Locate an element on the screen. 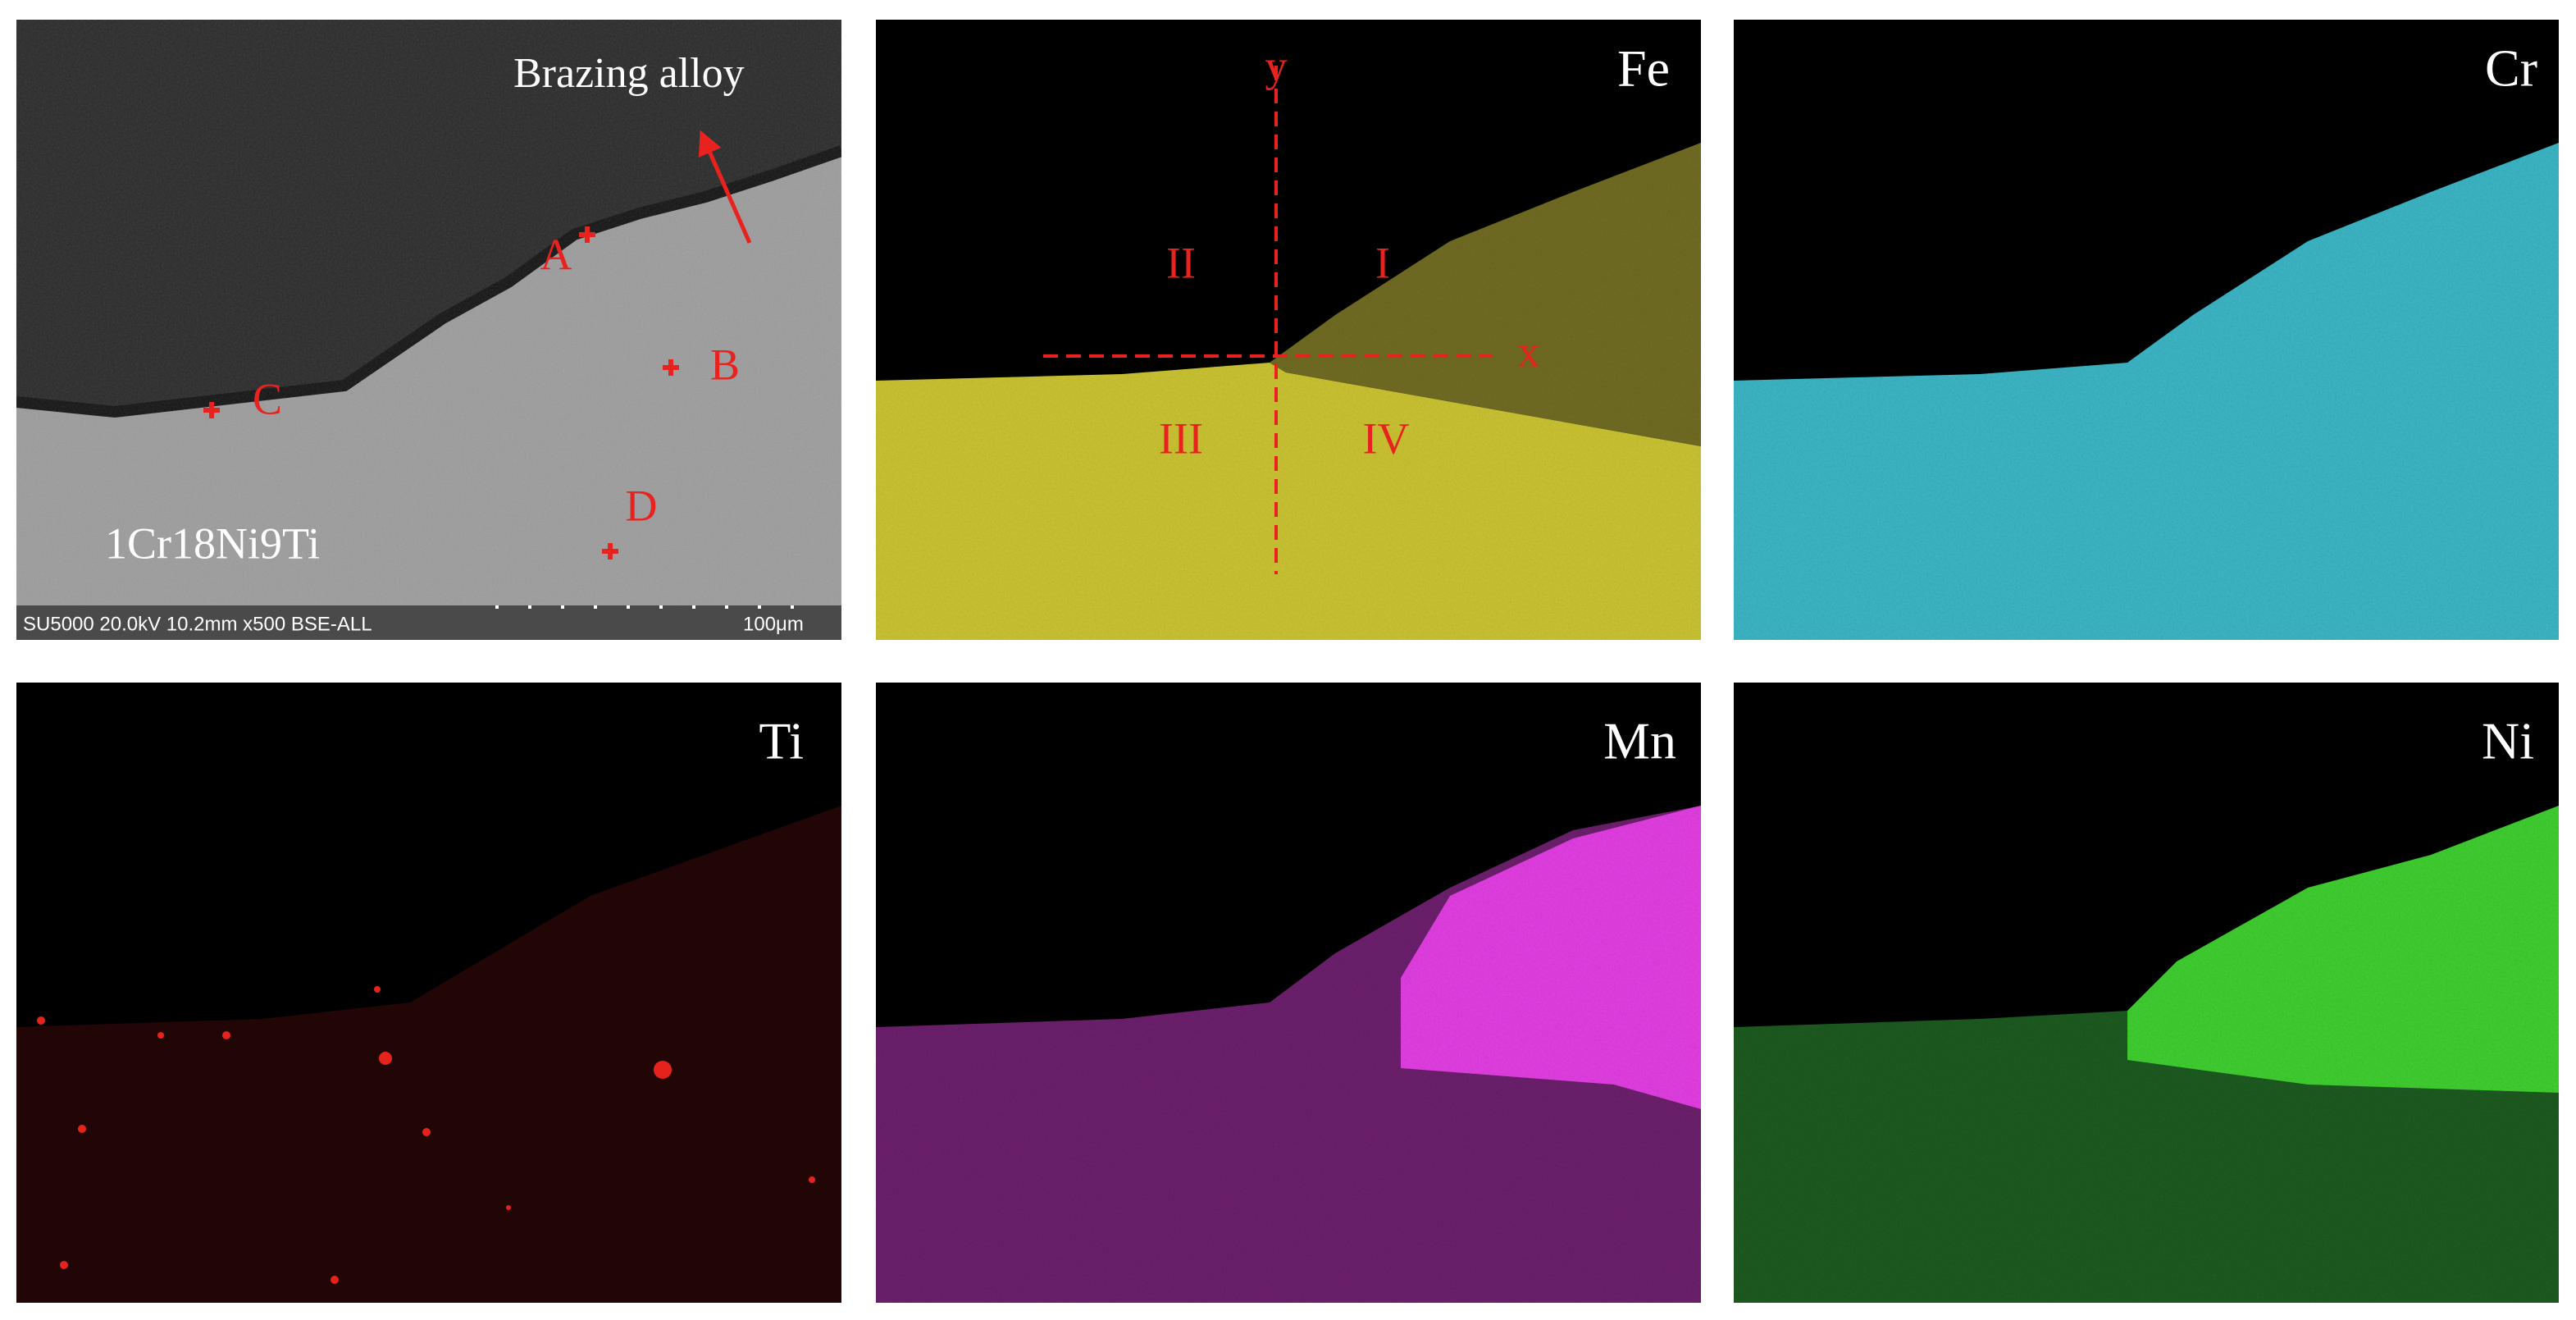 The height and width of the screenshot is (1320, 2576). region-label: III is located at coordinates (1181, 438).